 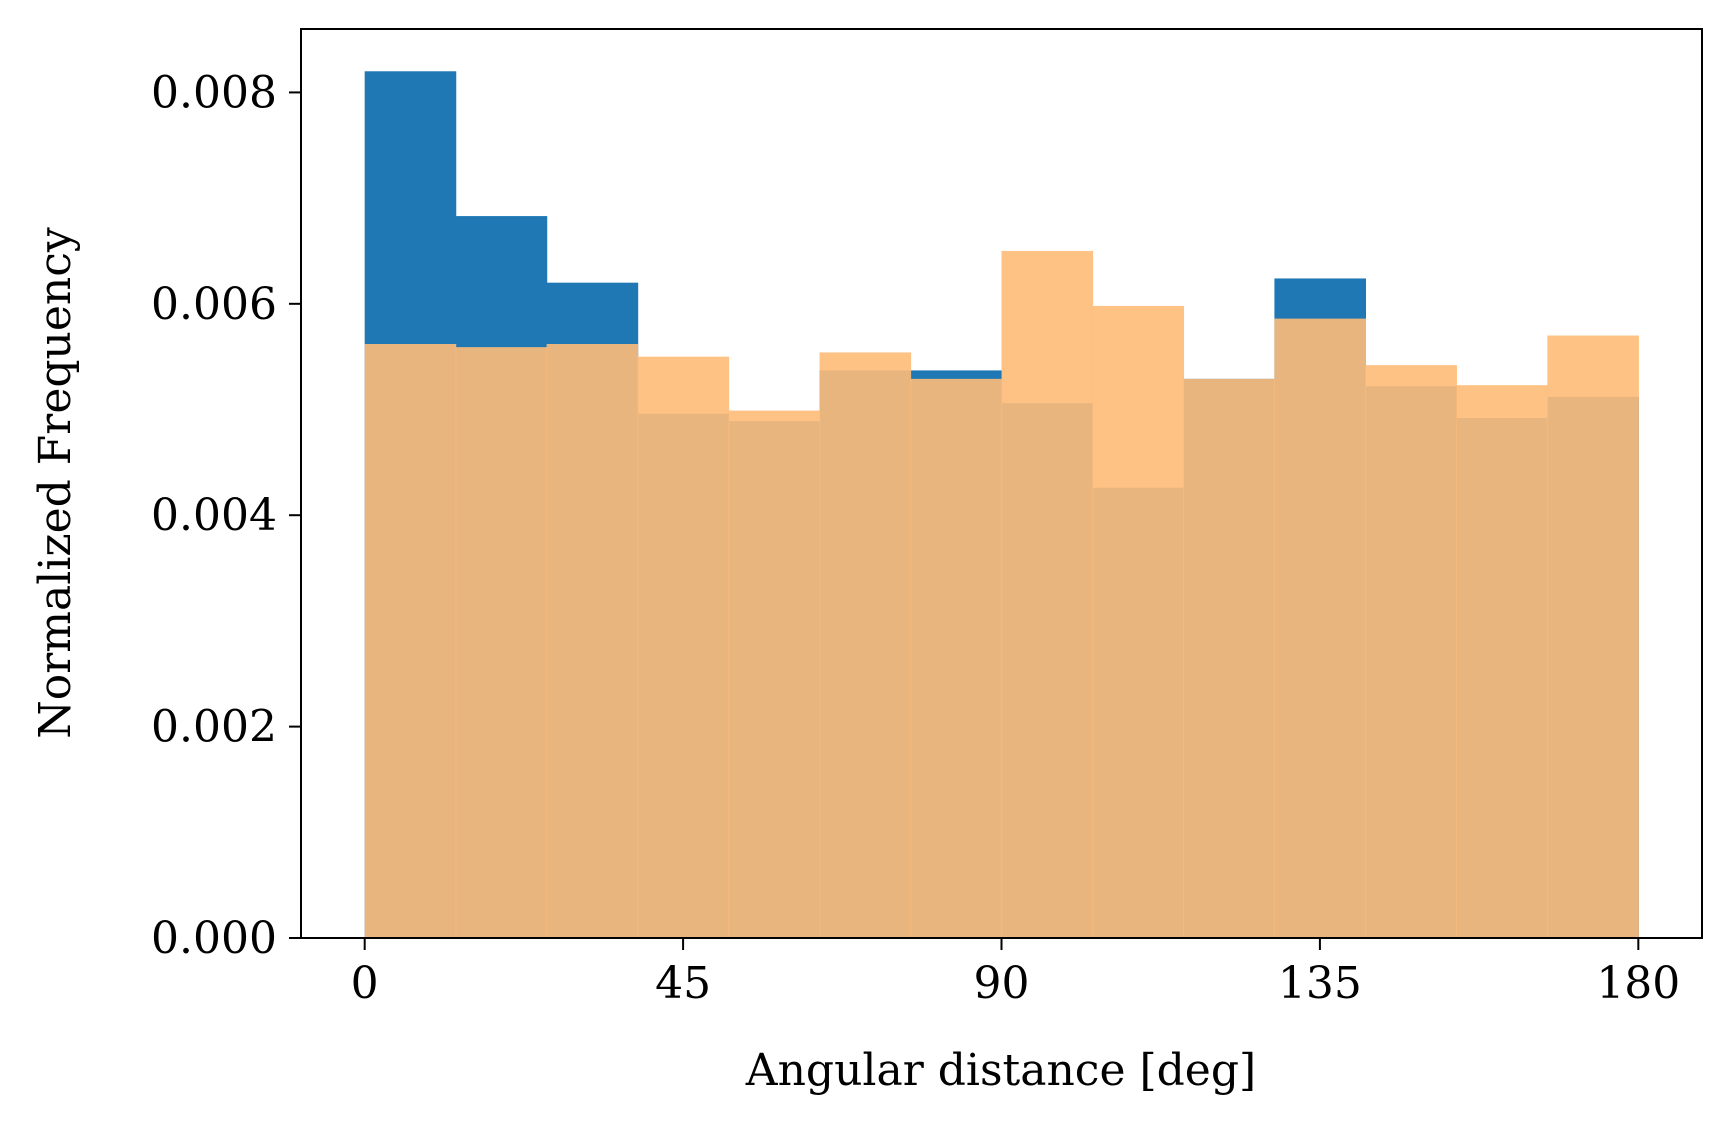 What do you see at coordinates (1320, 983) in the screenshot?
I see `x-tick-label: 135` at bounding box center [1320, 983].